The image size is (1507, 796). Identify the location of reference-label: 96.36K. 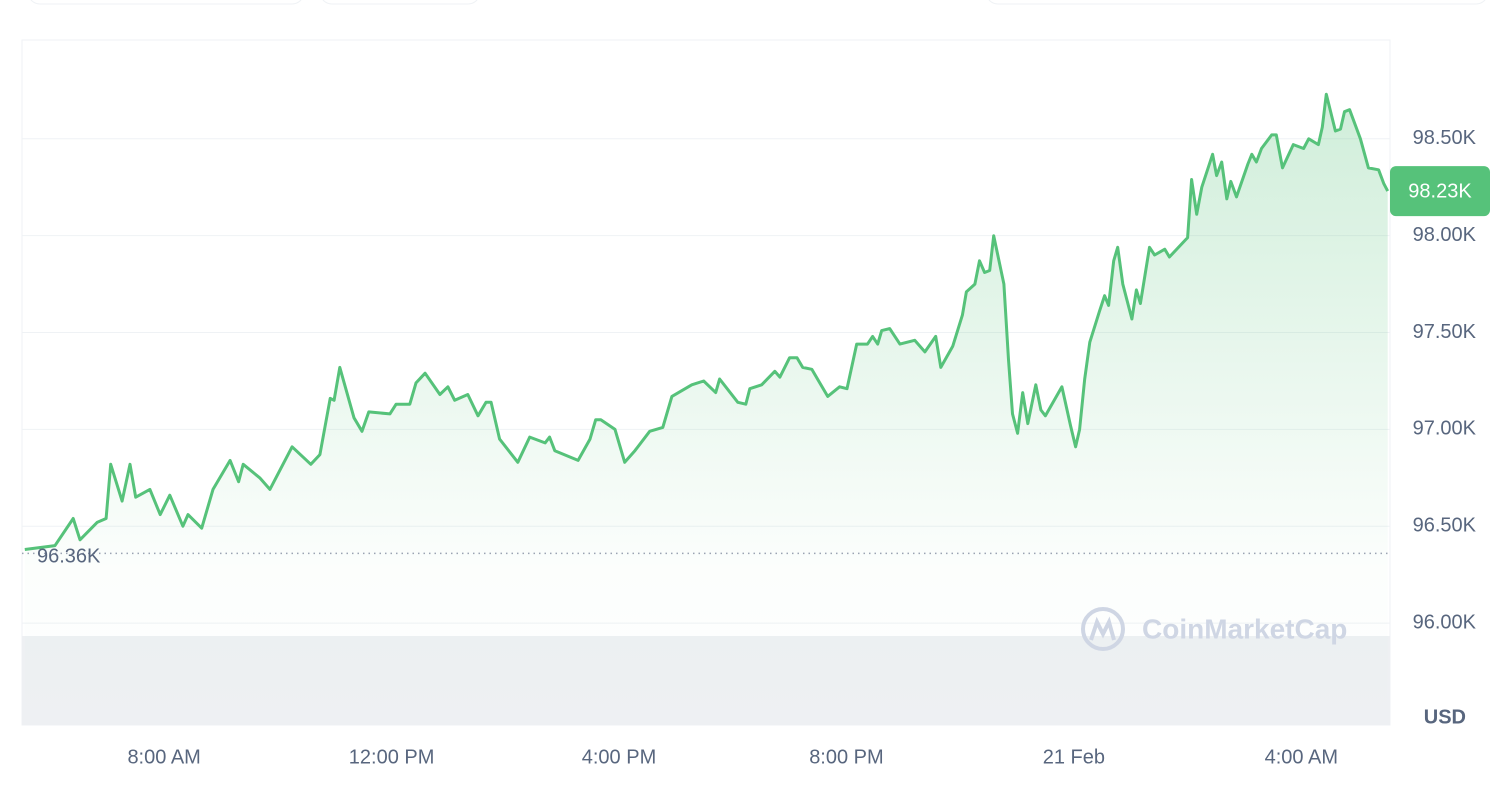
(69, 557).